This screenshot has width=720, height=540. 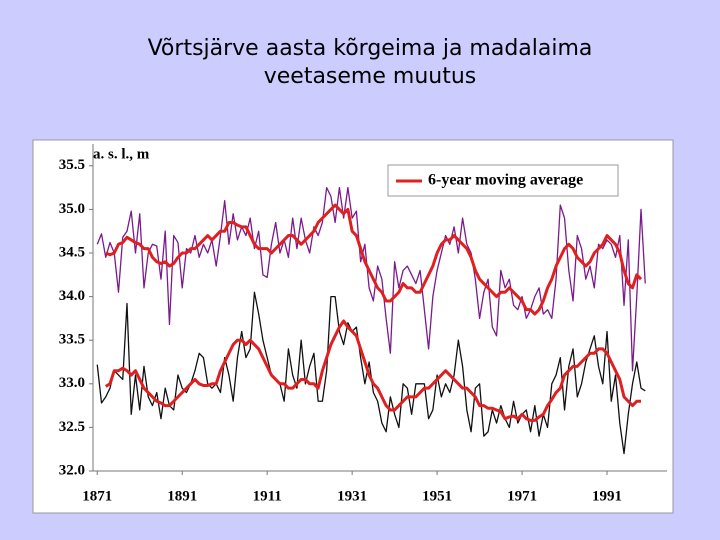 What do you see at coordinates (72, 470) in the screenshot?
I see `y-tick-label: 32.0` at bounding box center [72, 470].